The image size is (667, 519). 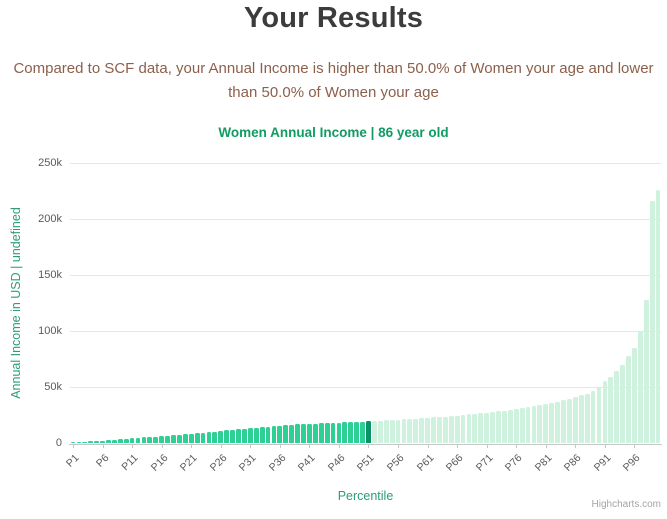 I want to click on bar-P80, so click(x=540, y=424).